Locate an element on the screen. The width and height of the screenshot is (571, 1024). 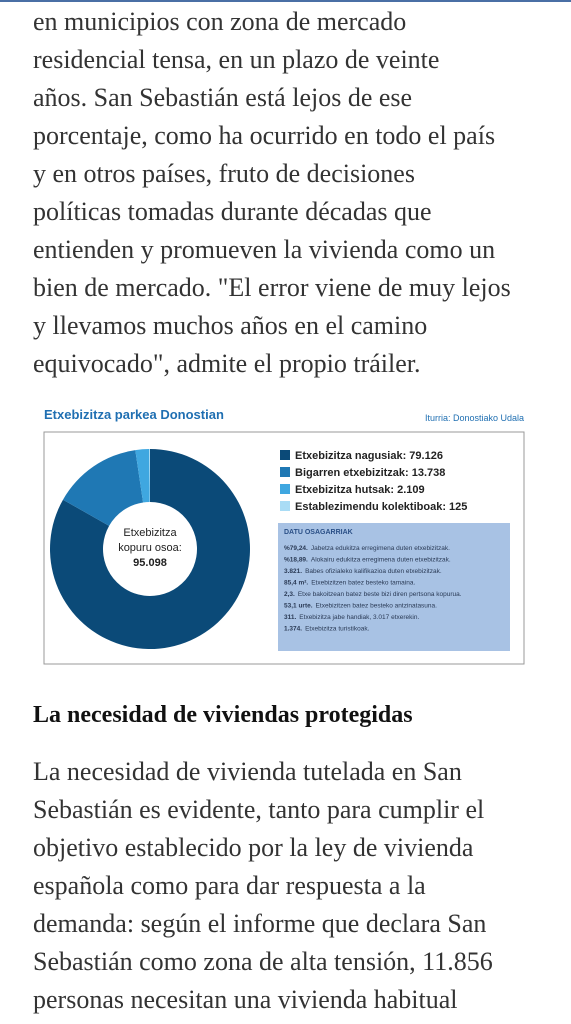
note-text: Etxebizitza turistikoak. is located at coordinates (337, 629).